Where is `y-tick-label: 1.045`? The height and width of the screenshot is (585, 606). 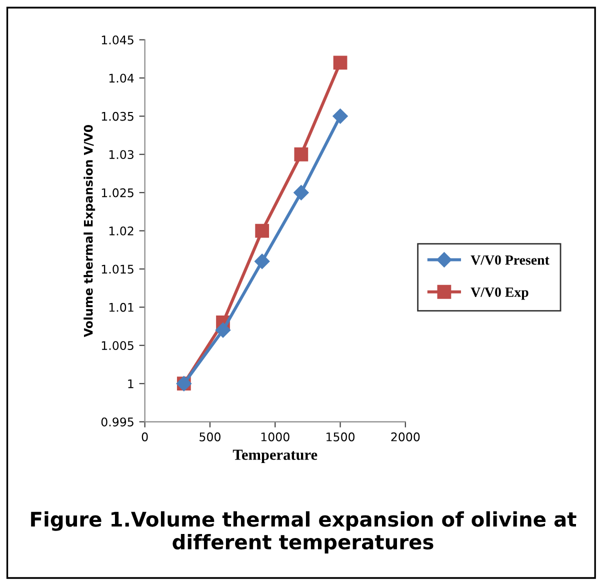 y-tick-label: 1.045 is located at coordinates (118, 40).